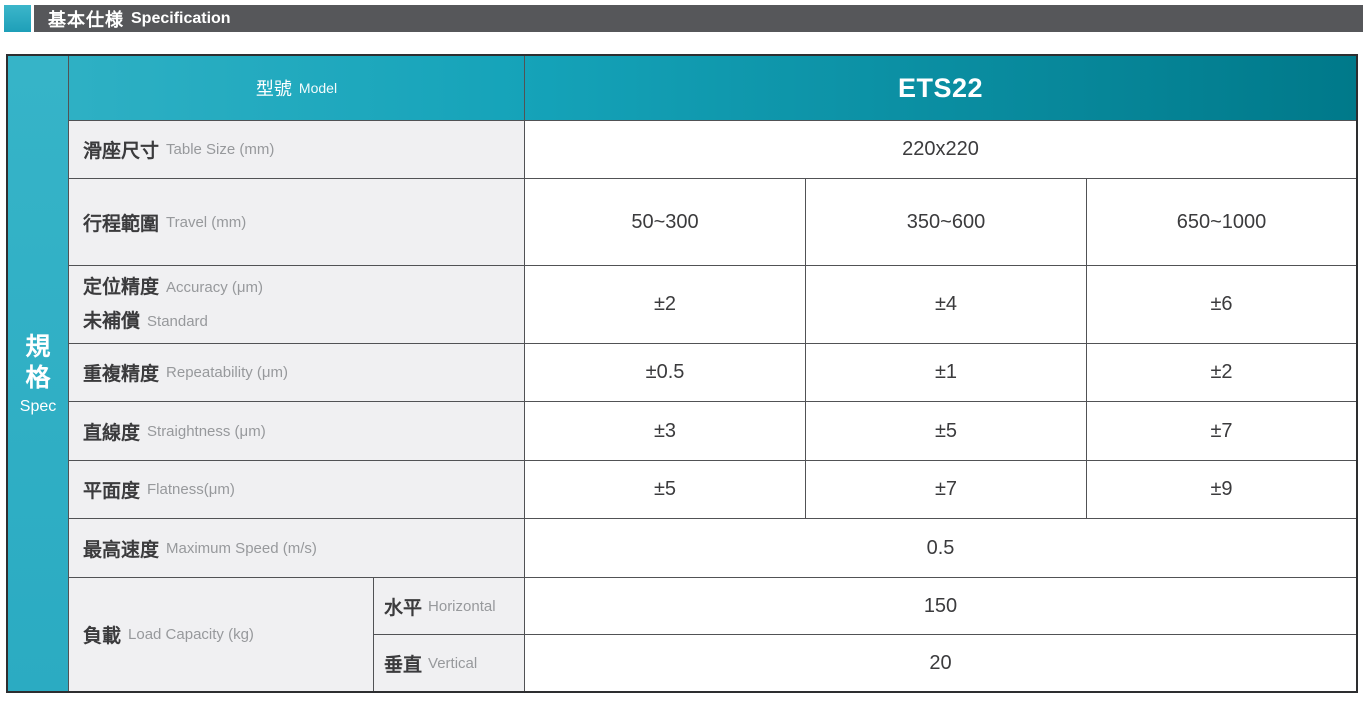  I want to click on row-repeatability-label: 重複精度 Repeatability (μm), so click(296, 372).